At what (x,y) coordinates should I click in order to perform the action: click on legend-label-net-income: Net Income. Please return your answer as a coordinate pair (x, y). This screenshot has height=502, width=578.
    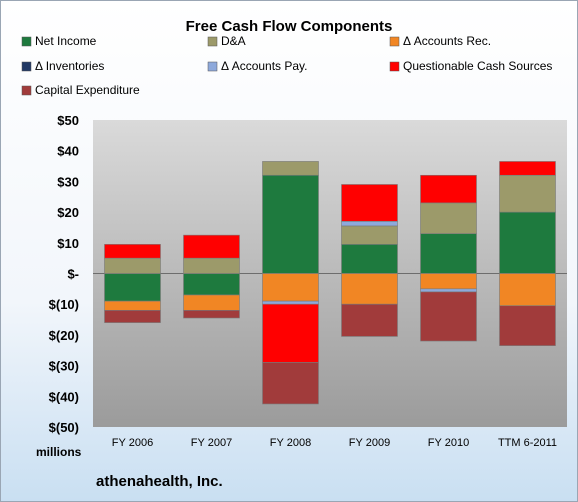
    Looking at the image, I should click on (66, 41).